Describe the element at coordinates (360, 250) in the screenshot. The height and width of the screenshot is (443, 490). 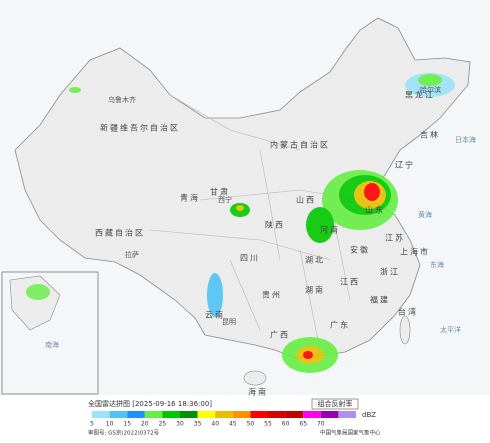
I see `map-label: 安徽` at that location.